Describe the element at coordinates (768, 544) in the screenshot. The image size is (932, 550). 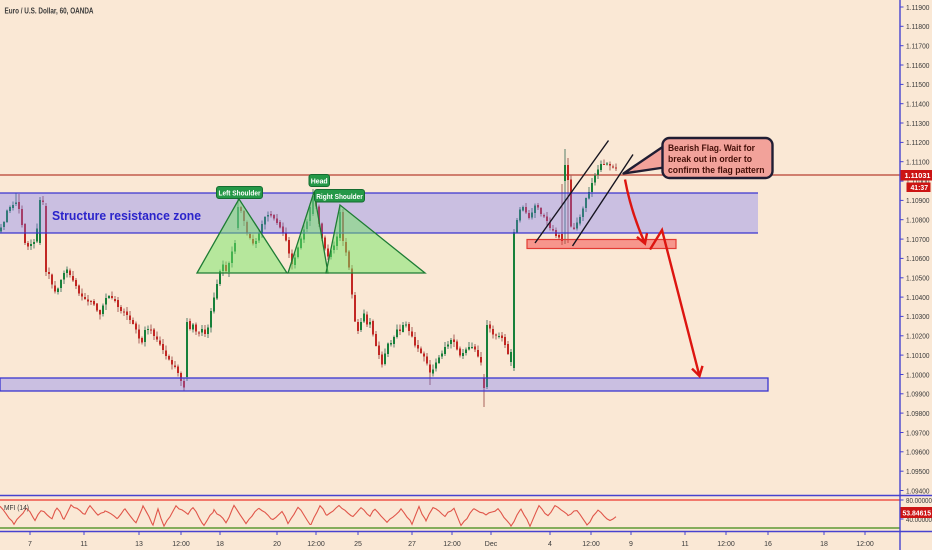
I see `svg-text: 16` at that location.